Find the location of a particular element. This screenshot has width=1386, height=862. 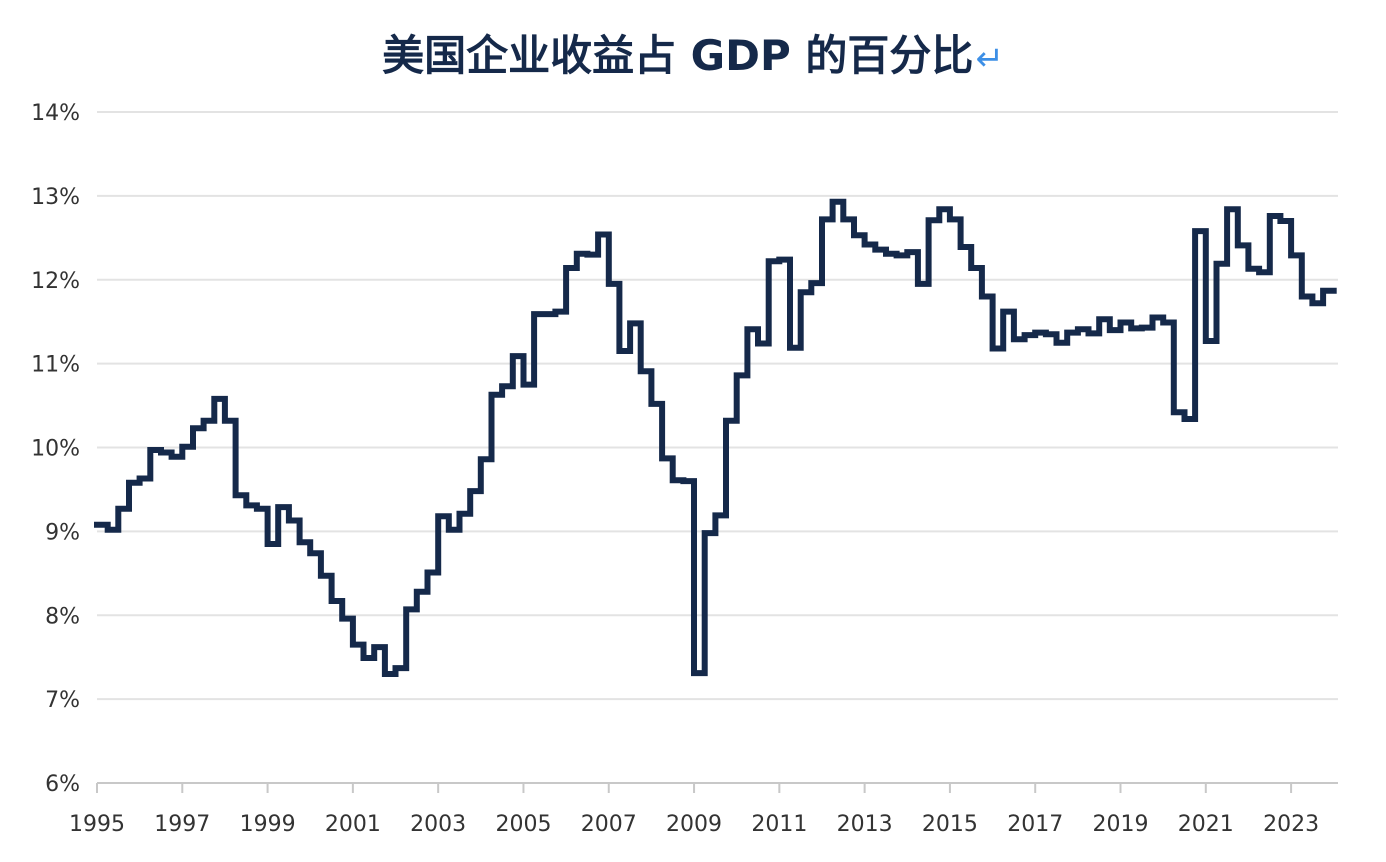

y-tick-label: 11% is located at coordinates (55, 365).